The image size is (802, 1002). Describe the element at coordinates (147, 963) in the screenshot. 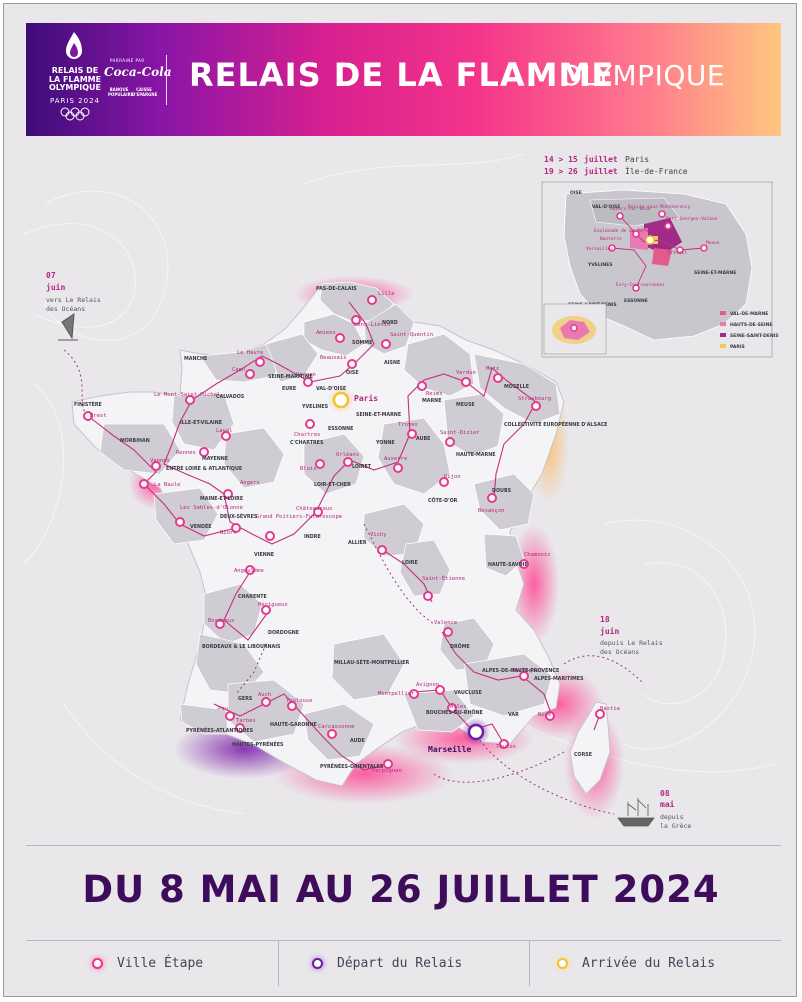

I see `legend-item-city: Ville Étape` at that location.